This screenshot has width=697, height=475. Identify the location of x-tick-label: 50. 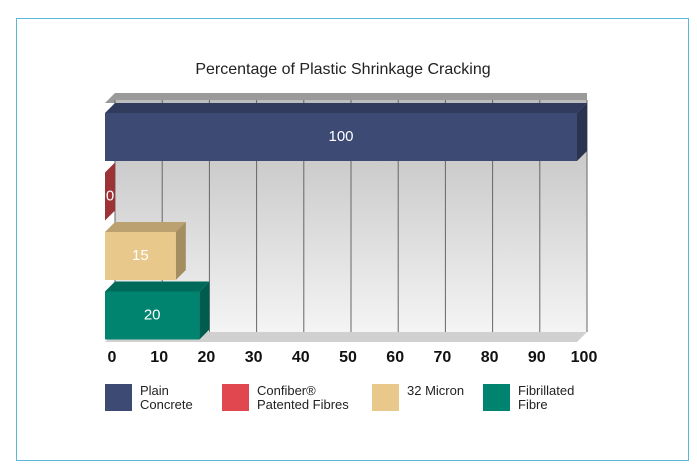
(348, 357).